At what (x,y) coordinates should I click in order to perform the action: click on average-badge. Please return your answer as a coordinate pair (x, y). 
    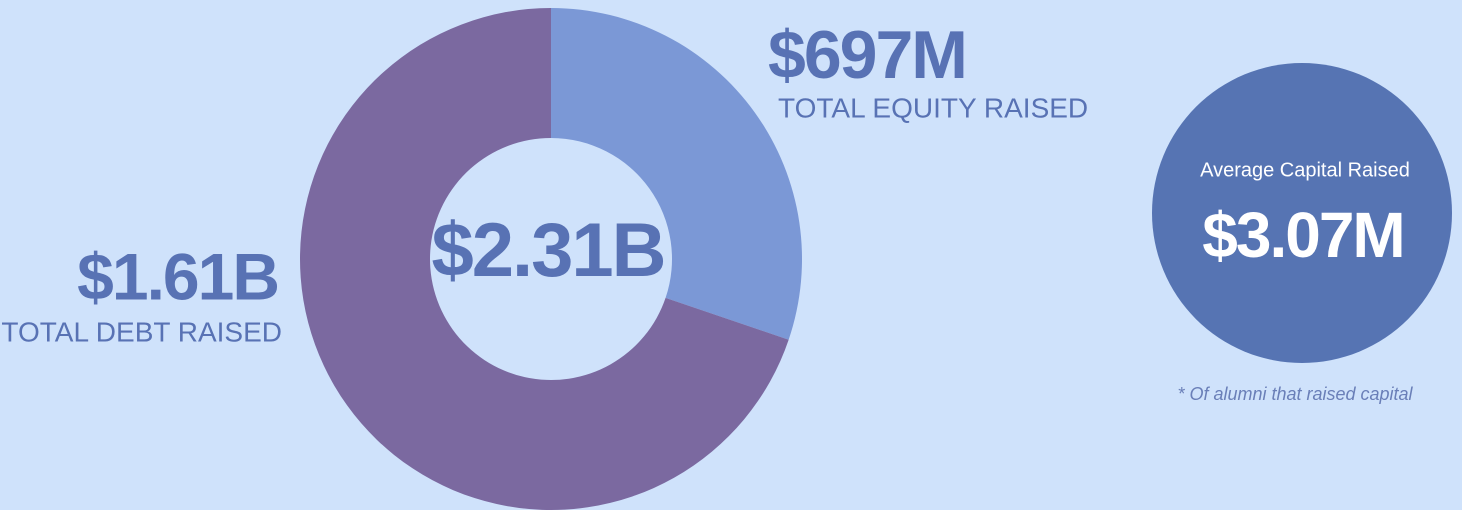
    Looking at the image, I should click on (1302, 213).